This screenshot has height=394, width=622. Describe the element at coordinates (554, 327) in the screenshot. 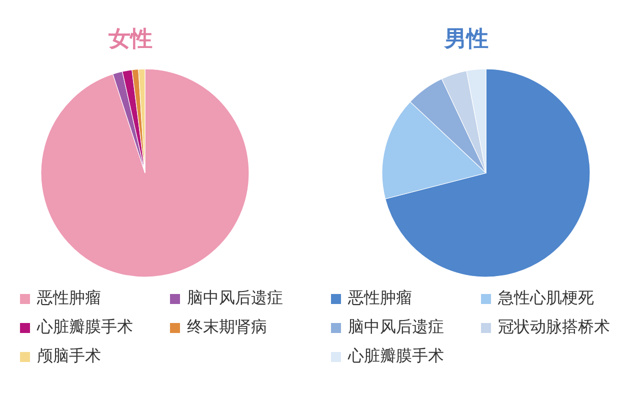

I see `legend-label: 冠状动脉搭桥术` at that location.